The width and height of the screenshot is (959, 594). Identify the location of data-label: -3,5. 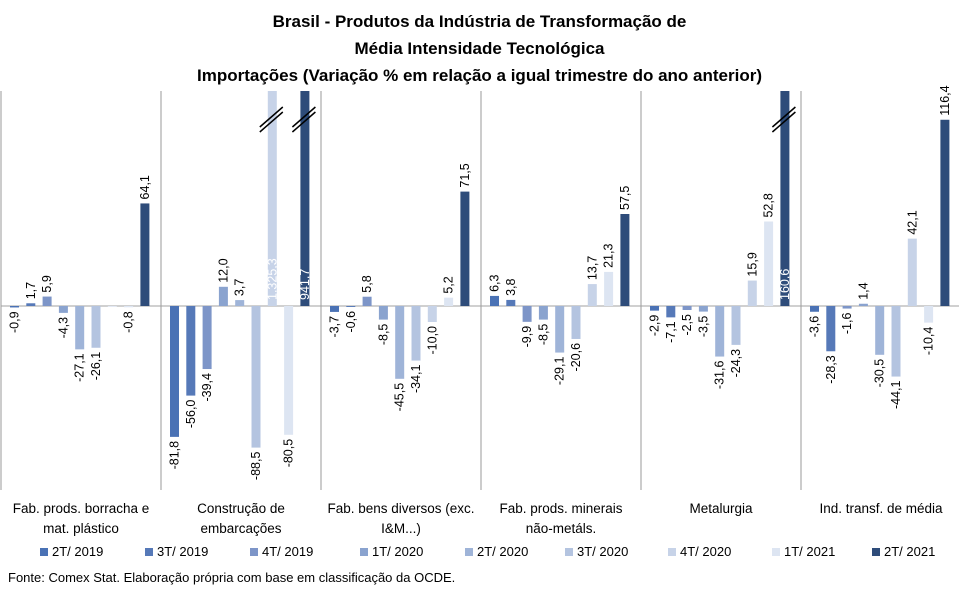
(703, 327).